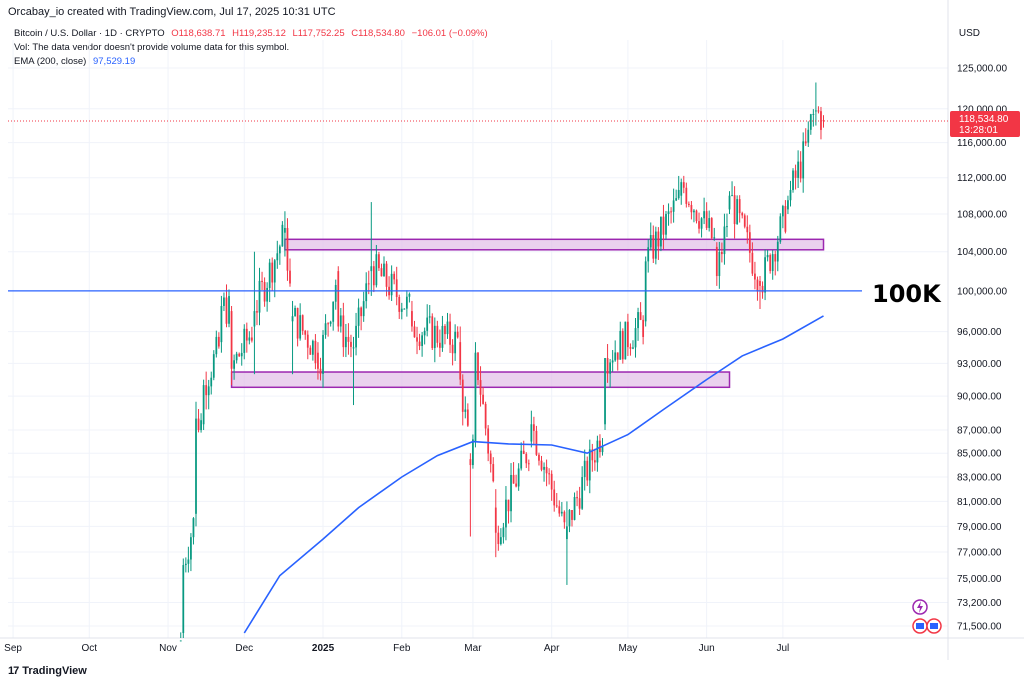 This screenshot has width=1024, height=685. Describe the element at coordinates (920, 607) in the screenshot. I see `lightning-icon-glyph` at that location.